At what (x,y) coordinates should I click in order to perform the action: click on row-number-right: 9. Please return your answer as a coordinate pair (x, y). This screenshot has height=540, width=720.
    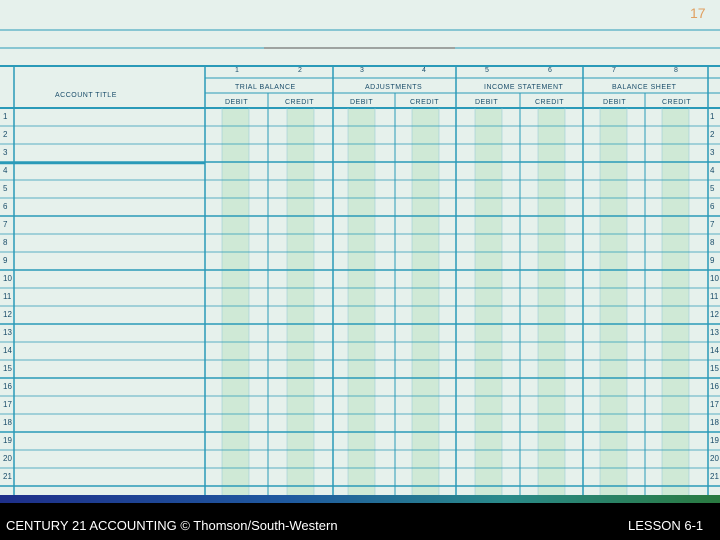
    Looking at the image, I should click on (712, 260).